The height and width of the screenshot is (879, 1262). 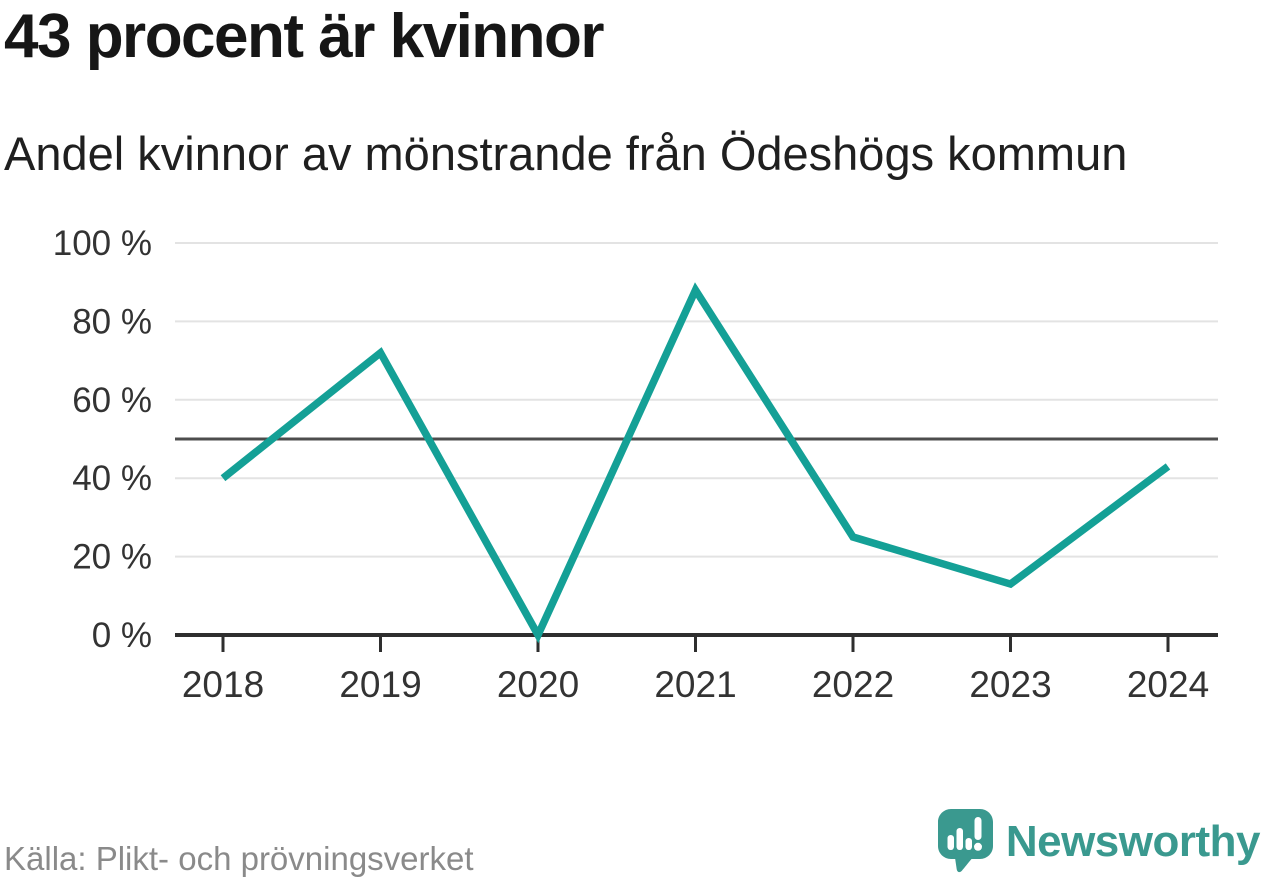 What do you see at coordinates (304, 36) in the screenshot?
I see `chart-title: 43 procent är kvinnor` at bounding box center [304, 36].